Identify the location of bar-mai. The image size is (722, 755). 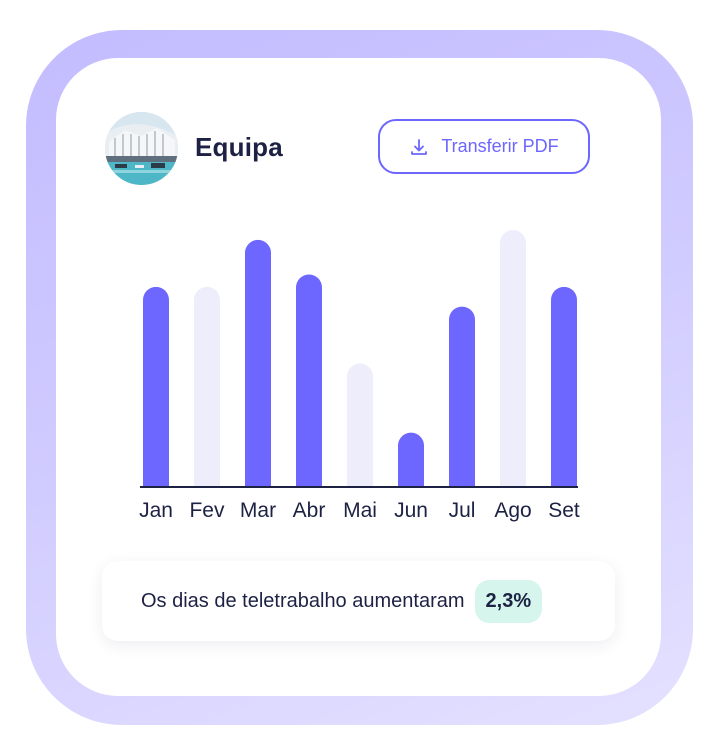
(360, 425).